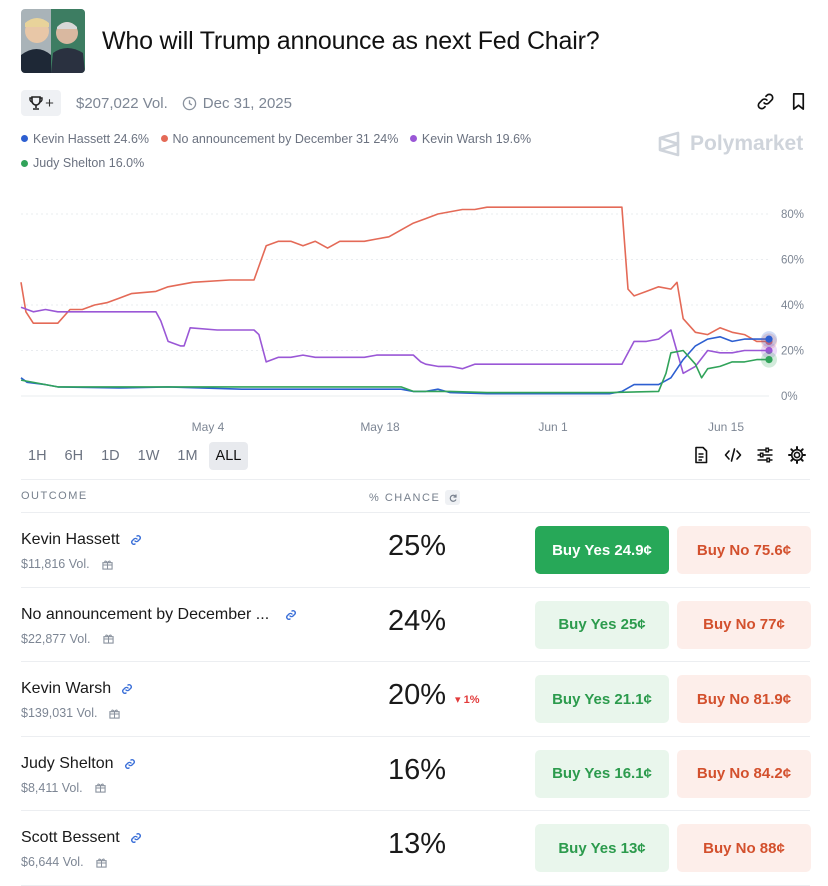 The height and width of the screenshot is (886, 828). I want to click on outcome-name-text: Scott Bessent, so click(70, 838).